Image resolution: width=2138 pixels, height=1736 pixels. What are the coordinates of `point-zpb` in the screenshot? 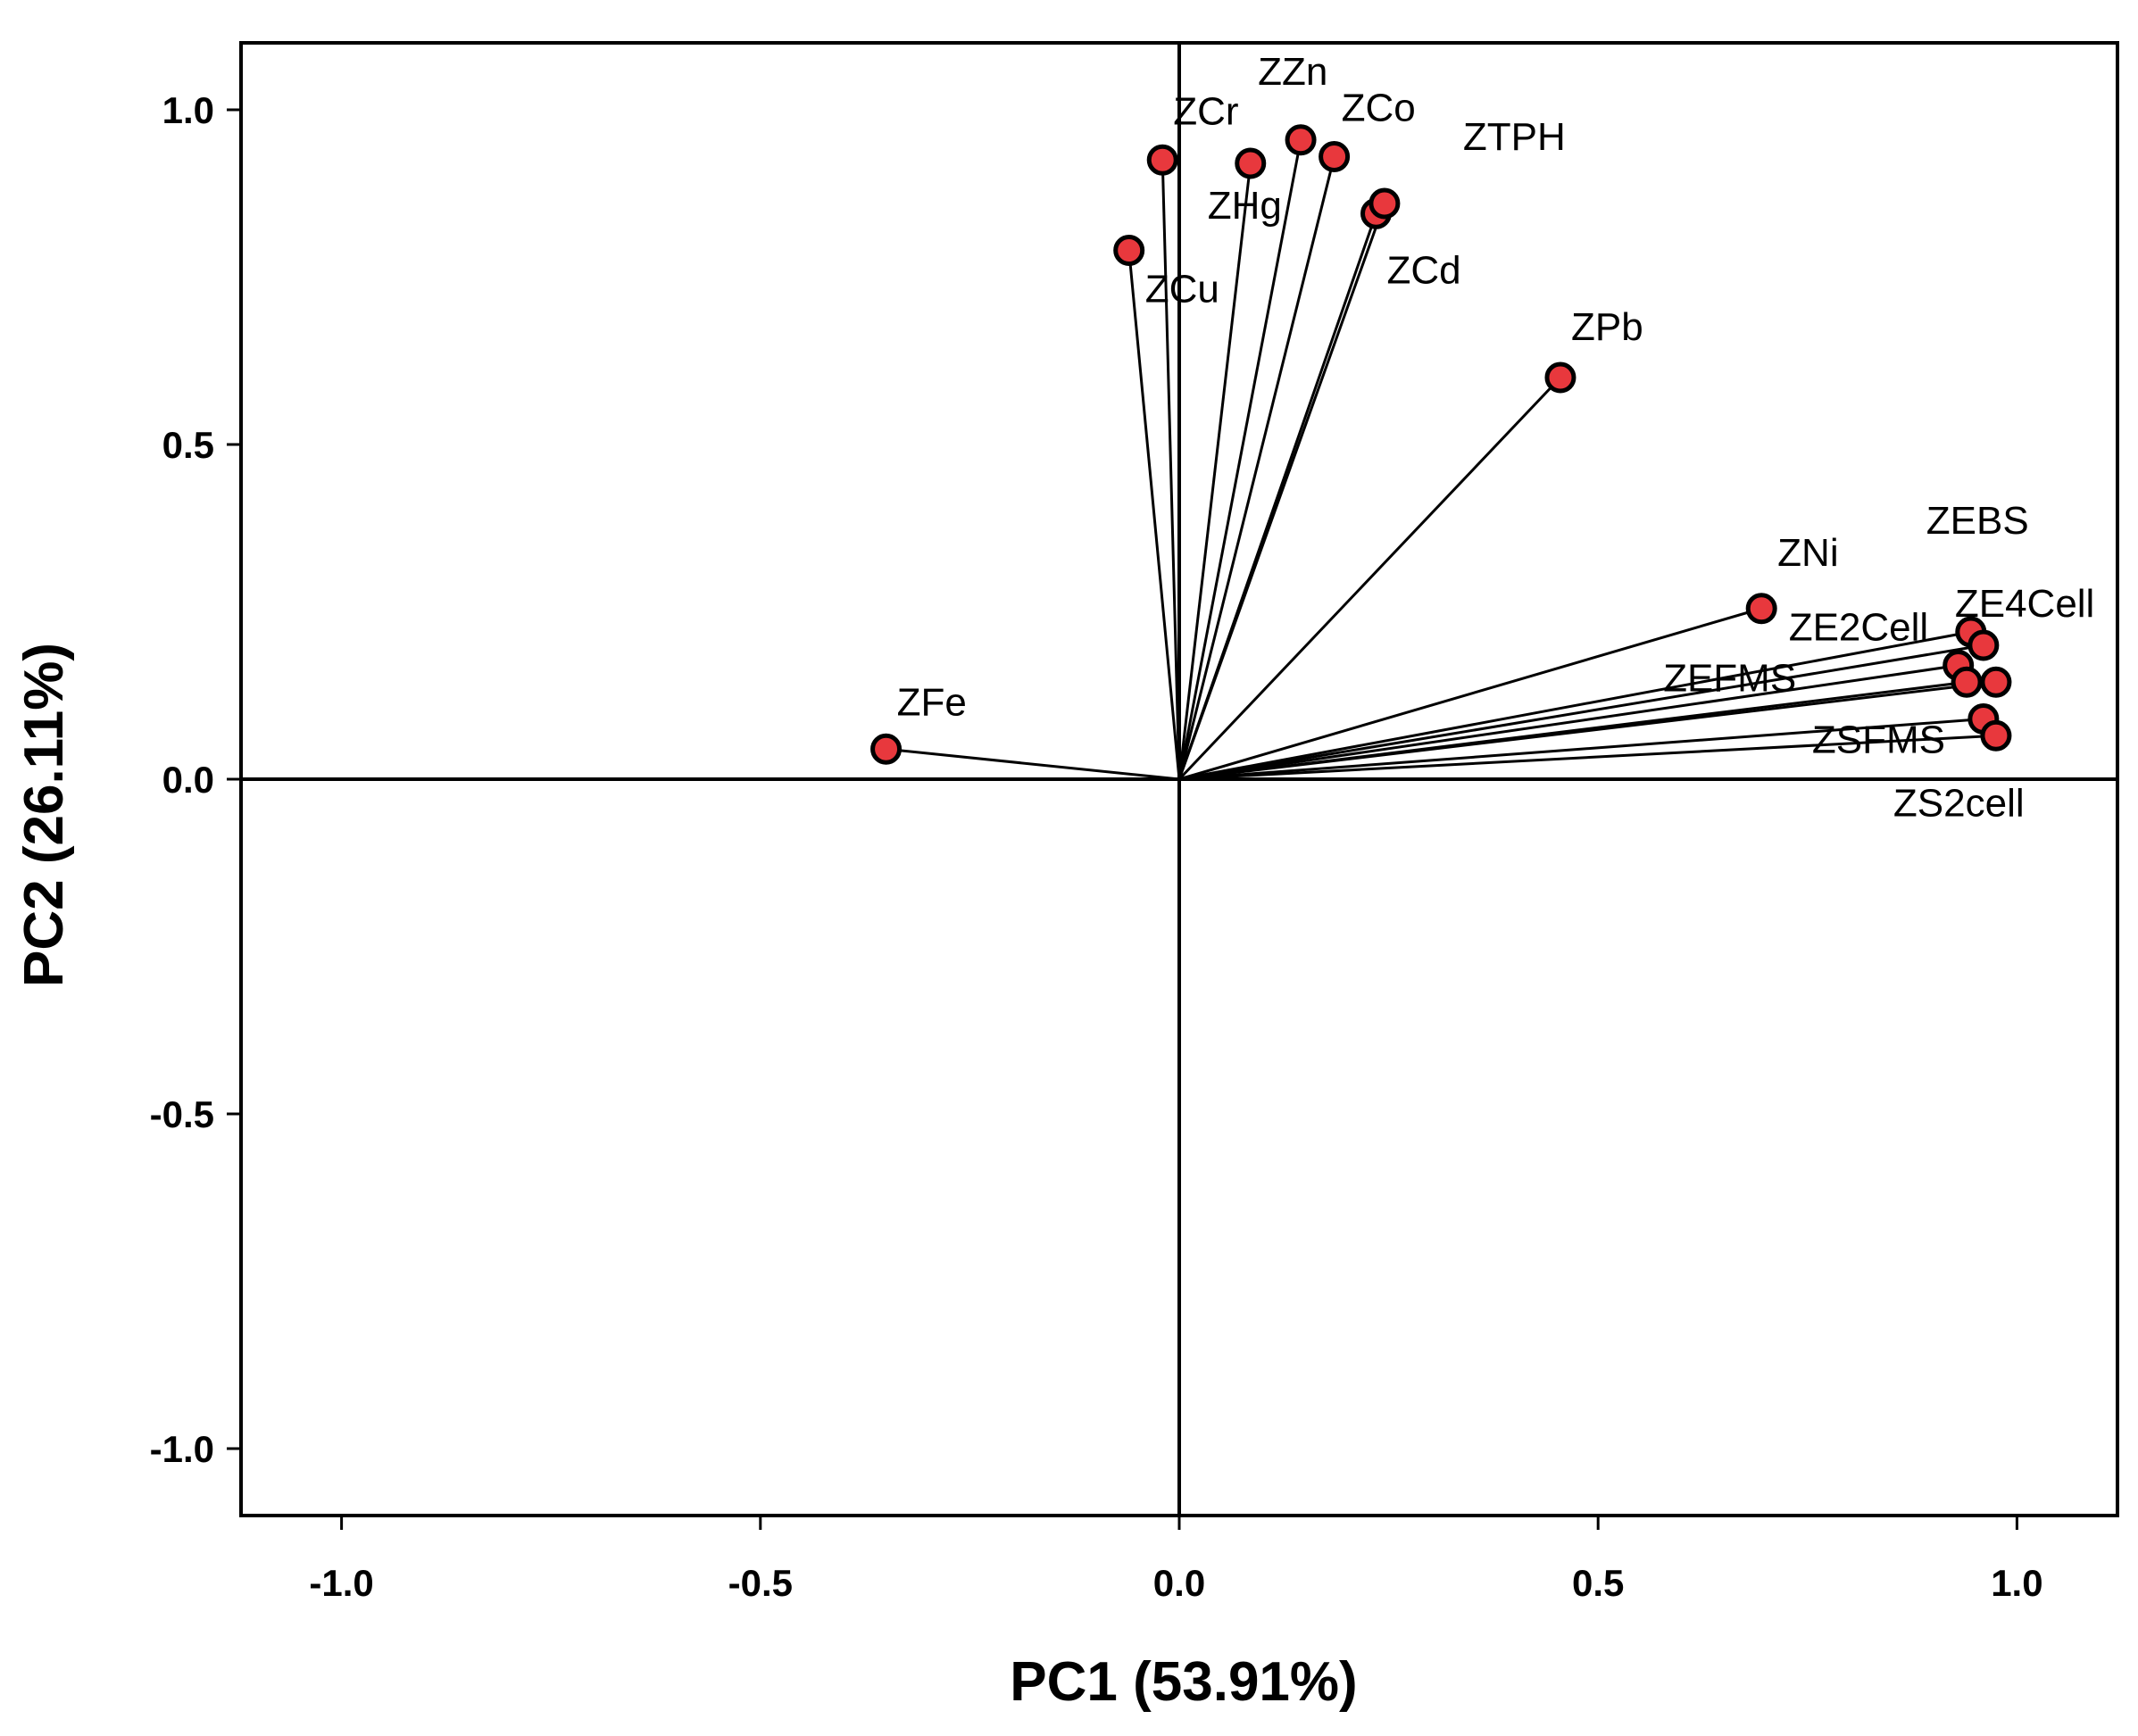 It's located at (1560, 377).